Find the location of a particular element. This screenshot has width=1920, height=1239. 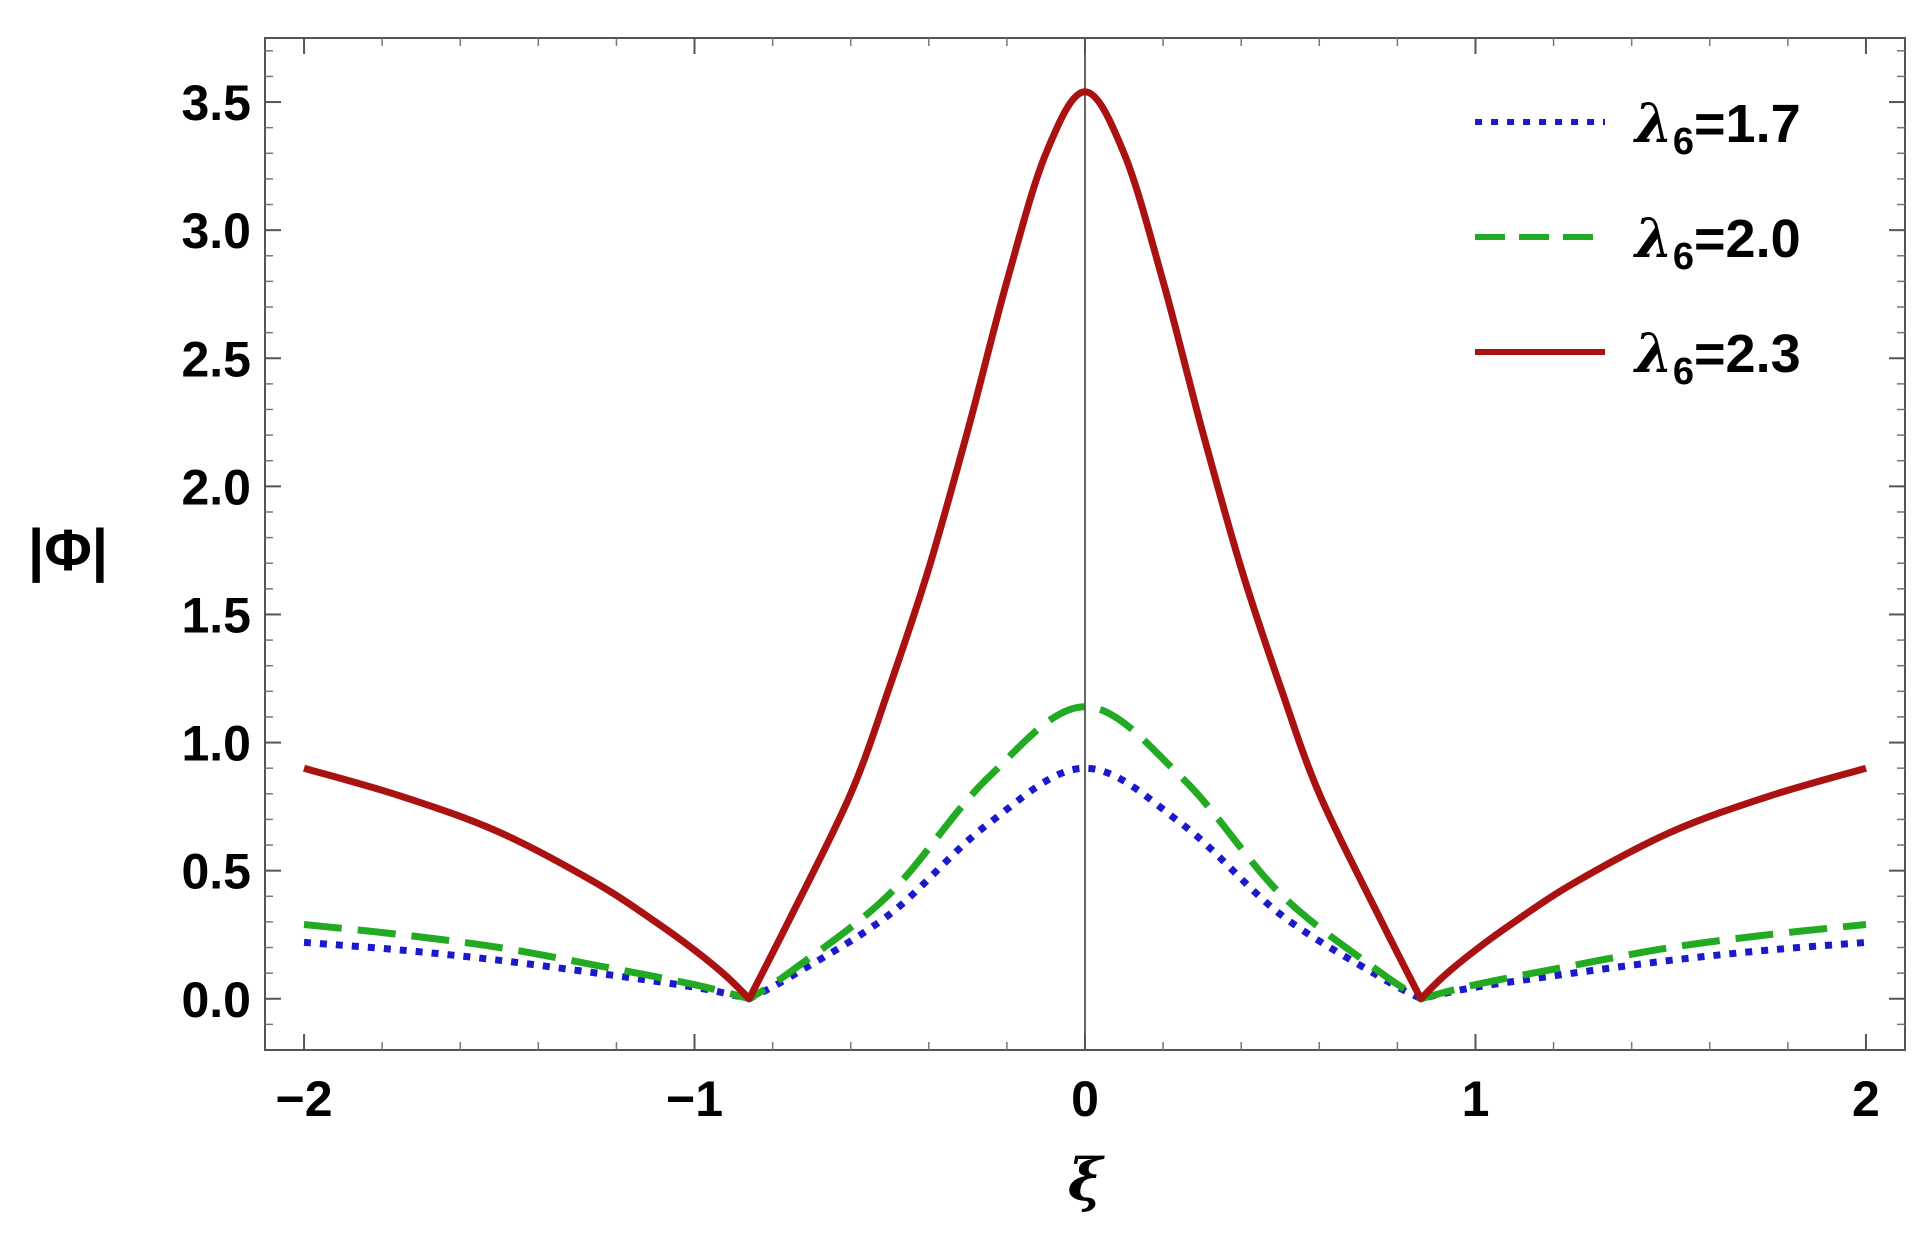

y-axis-label: |Φ| is located at coordinates (68, 550).